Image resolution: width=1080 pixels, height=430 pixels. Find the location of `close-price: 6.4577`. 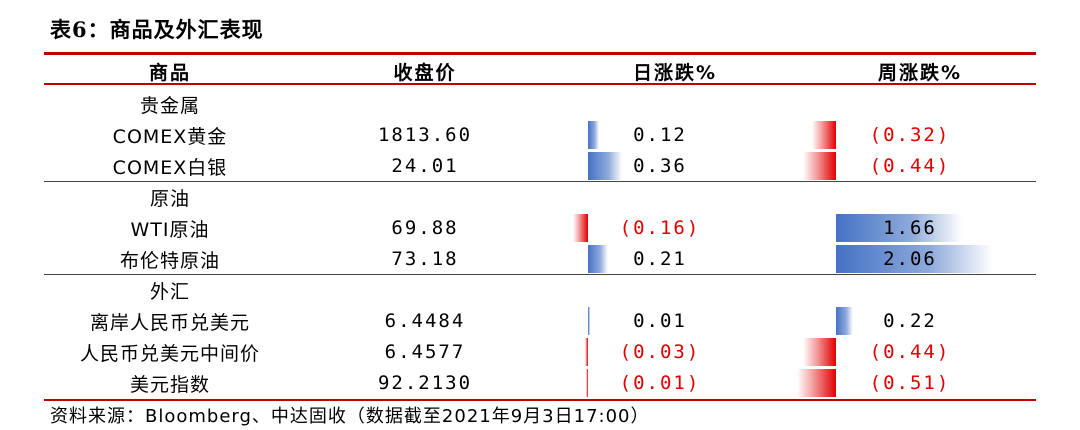

close-price: 6.4577 is located at coordinates (425, 352).